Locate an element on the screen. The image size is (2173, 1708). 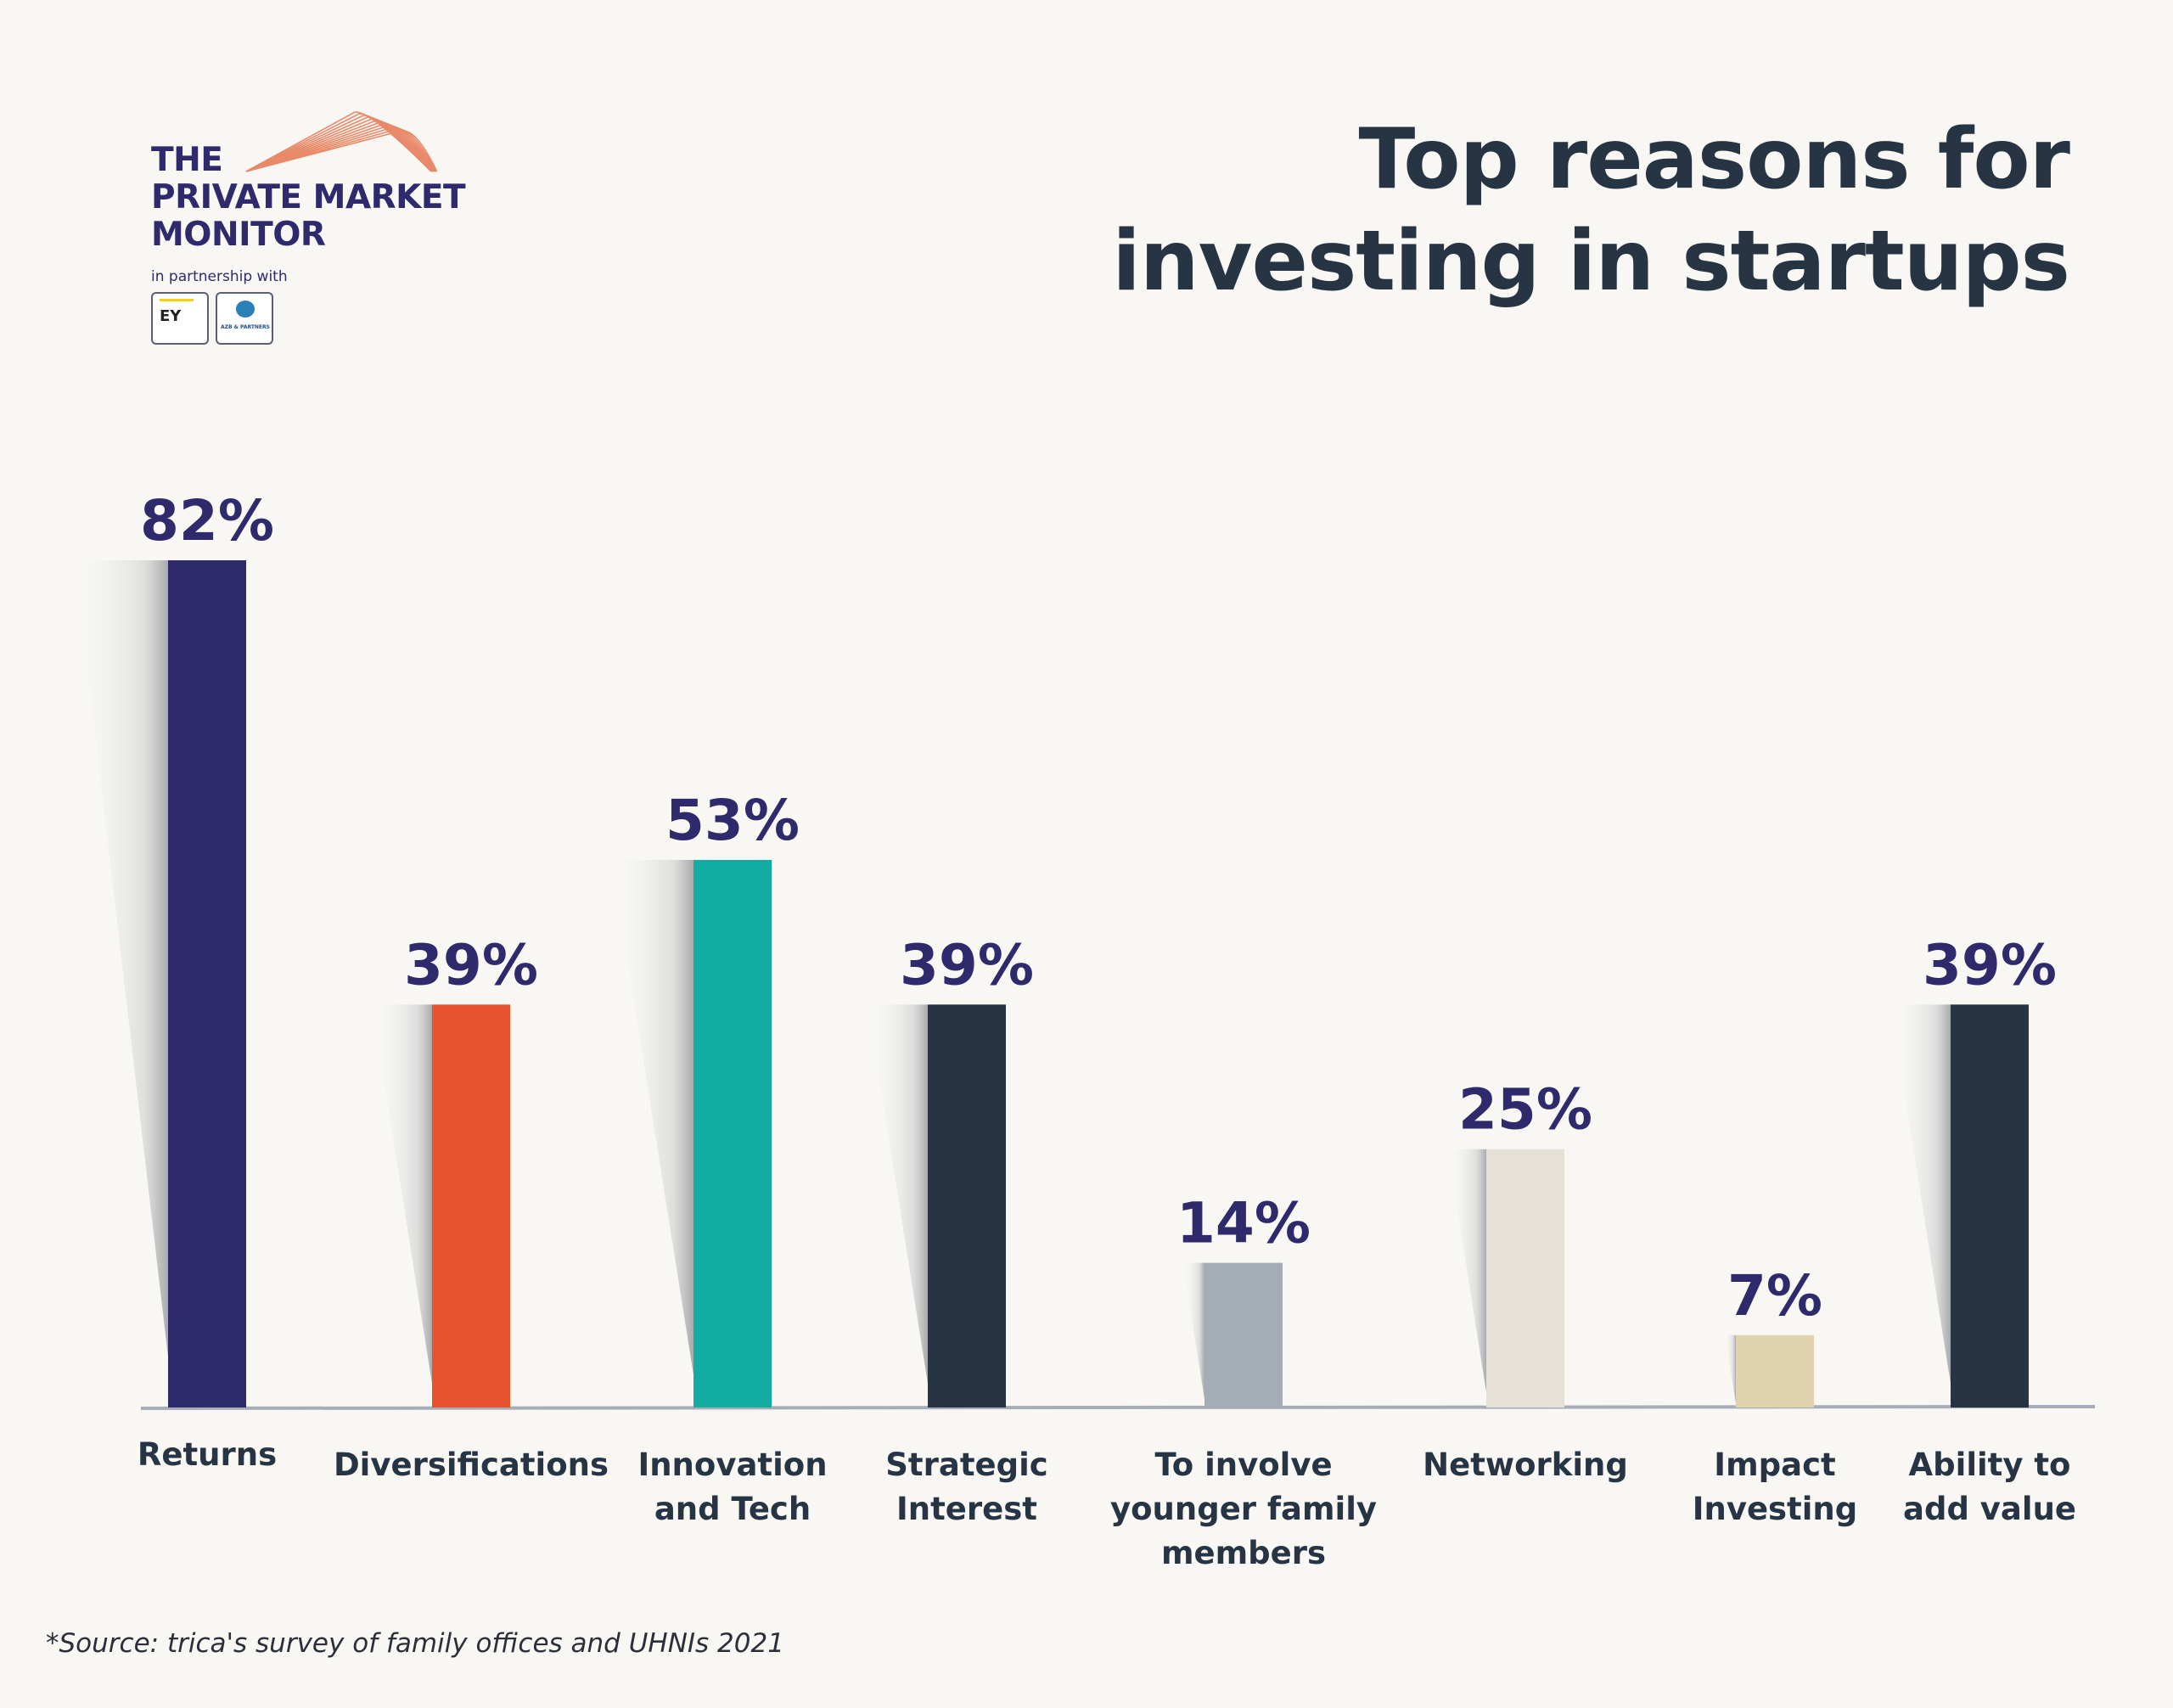
bar-value-label: 7% is located at coordinates (1774, 1296).